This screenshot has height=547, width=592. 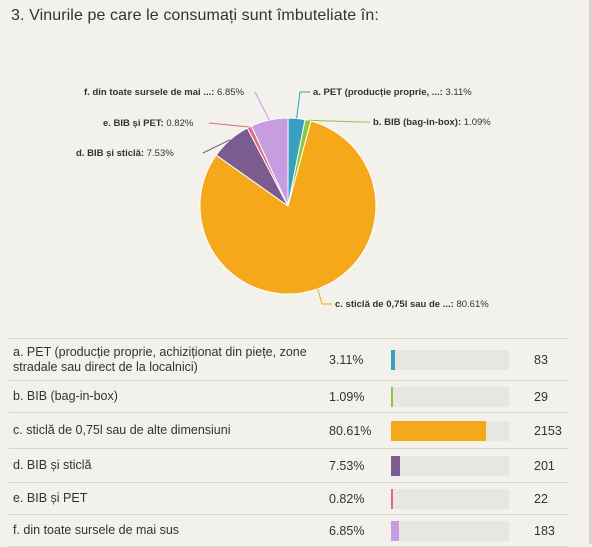 What do you see at coordinates (542, 359) in the screenshot?
I see `answer-count: 83` at bounding box center [542, 359].